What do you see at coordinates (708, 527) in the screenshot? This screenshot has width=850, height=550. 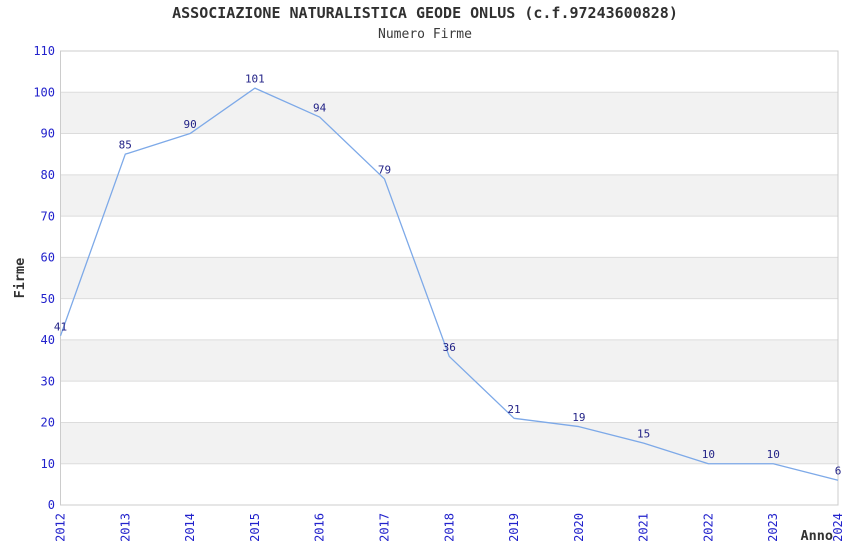 I see `x-tick-label: 2022` at bounding box center [708, 527].